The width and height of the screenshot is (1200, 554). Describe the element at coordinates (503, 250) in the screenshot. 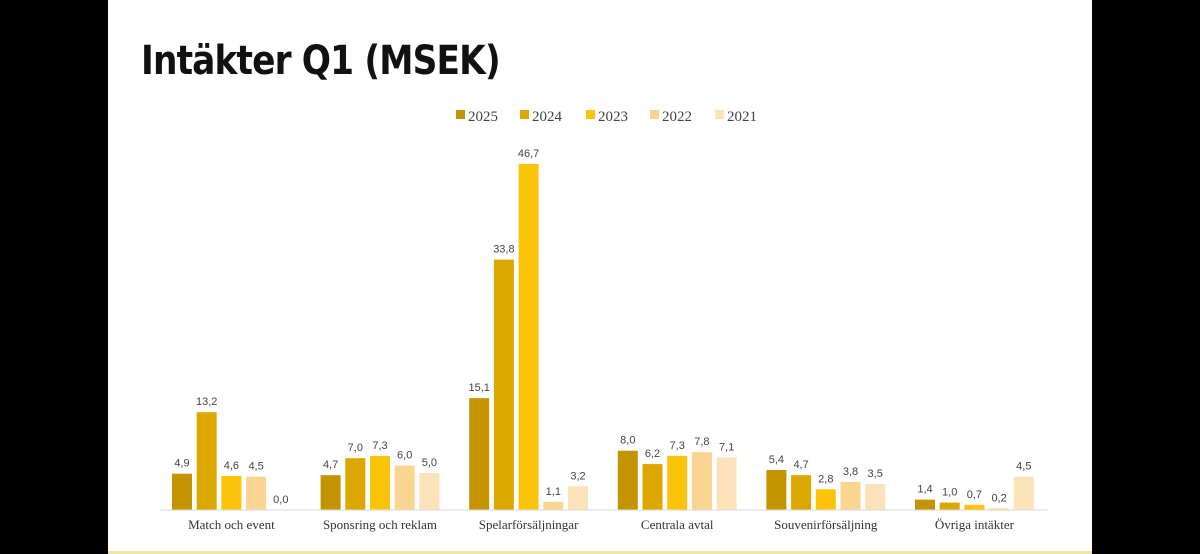

I see `data-label-2024-2: 33,8` at that location.